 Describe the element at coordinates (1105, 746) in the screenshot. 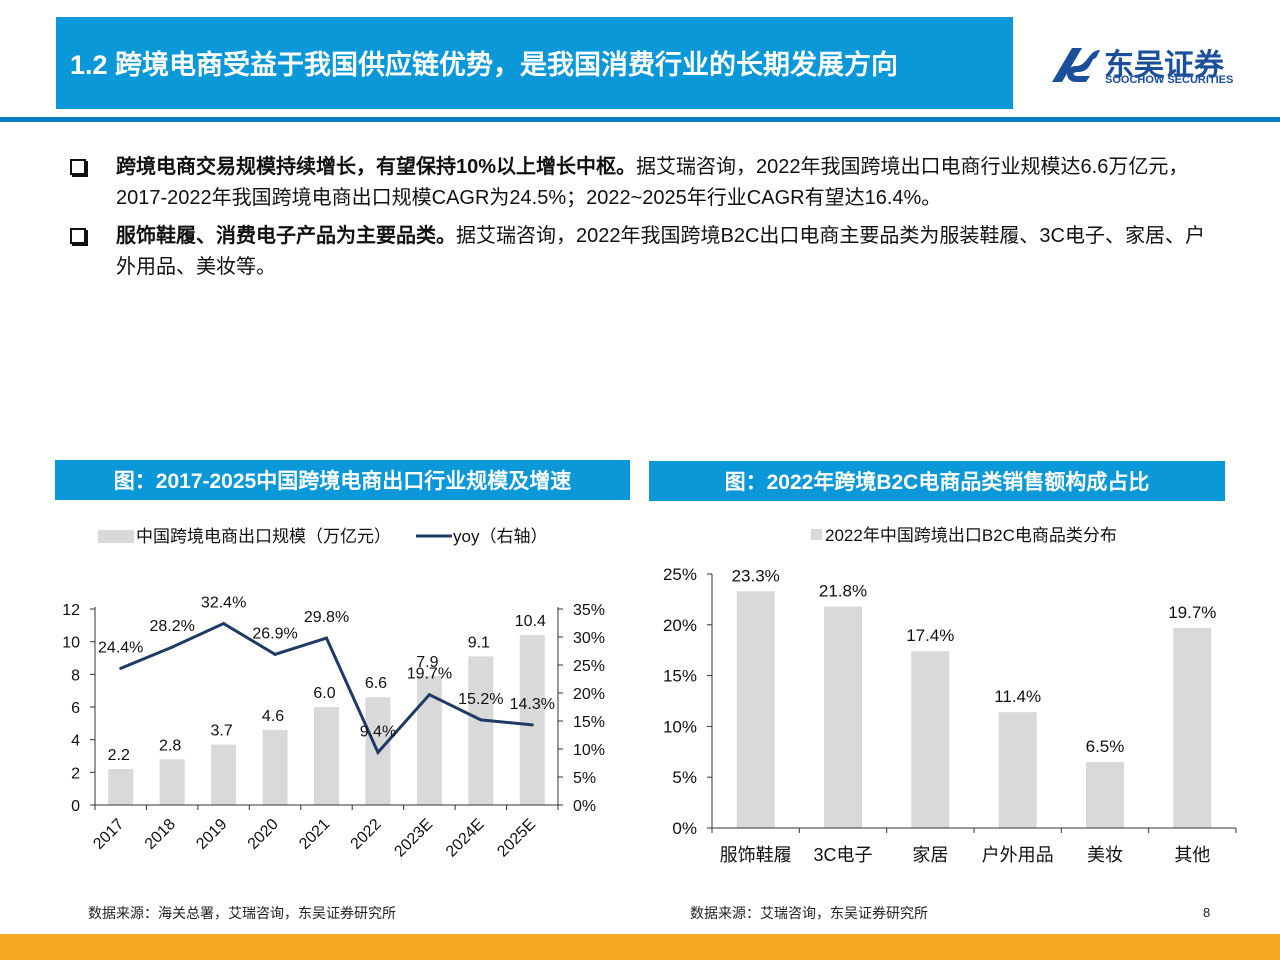

I see `bar-value-label: 6.5%` at that location.